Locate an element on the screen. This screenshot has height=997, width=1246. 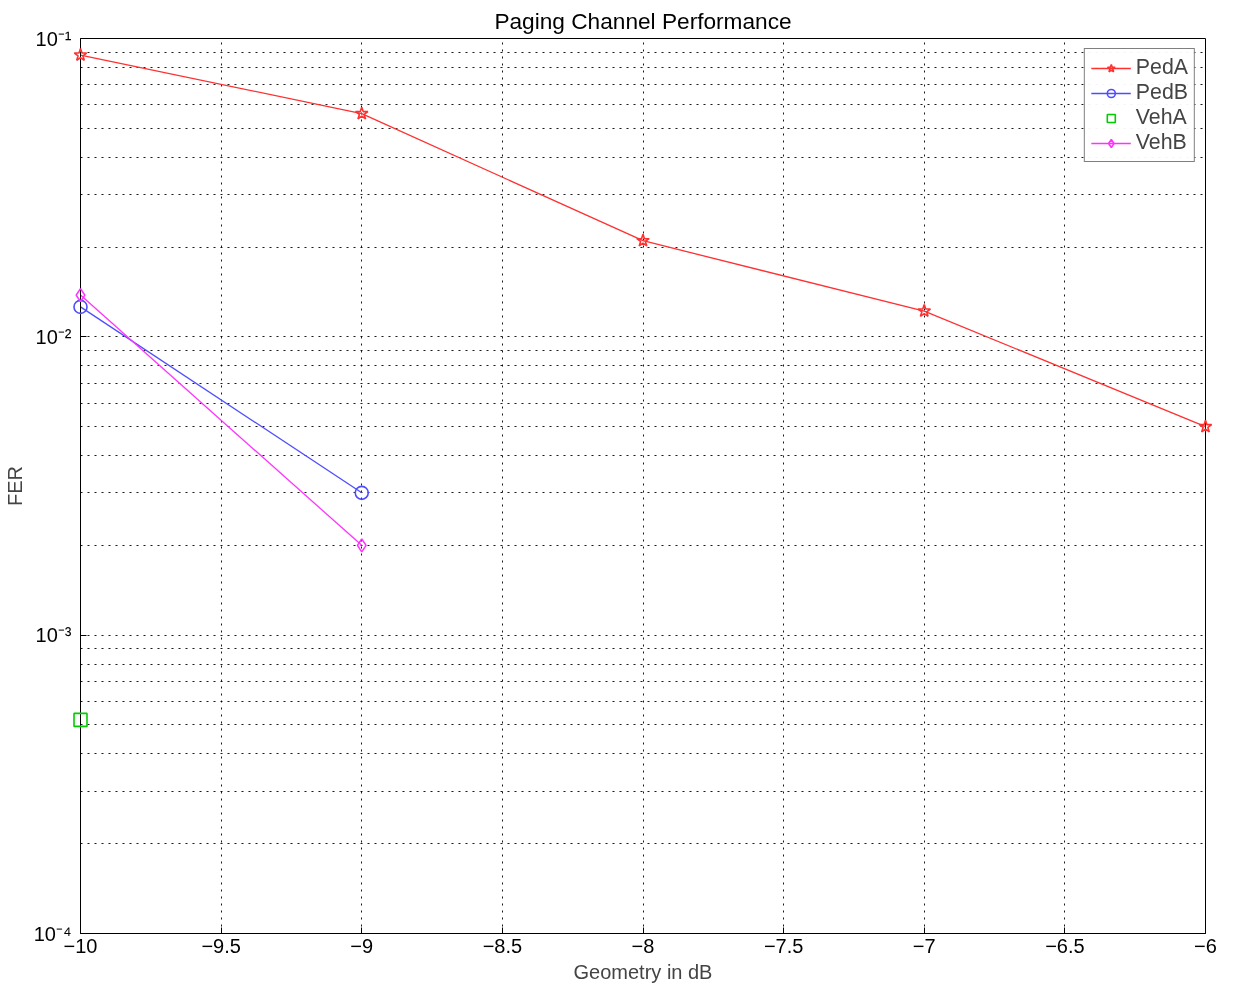
x-tick-label: −7.5 is located at coordinates (783, 945).